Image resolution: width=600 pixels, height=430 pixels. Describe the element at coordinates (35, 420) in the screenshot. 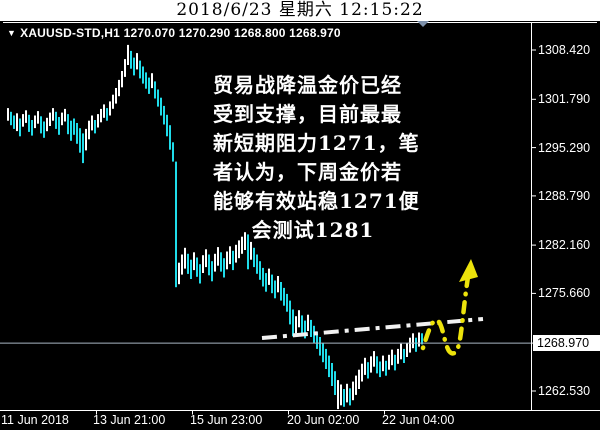

I see `time-axis-label: 11 Jun 2018` at that location.